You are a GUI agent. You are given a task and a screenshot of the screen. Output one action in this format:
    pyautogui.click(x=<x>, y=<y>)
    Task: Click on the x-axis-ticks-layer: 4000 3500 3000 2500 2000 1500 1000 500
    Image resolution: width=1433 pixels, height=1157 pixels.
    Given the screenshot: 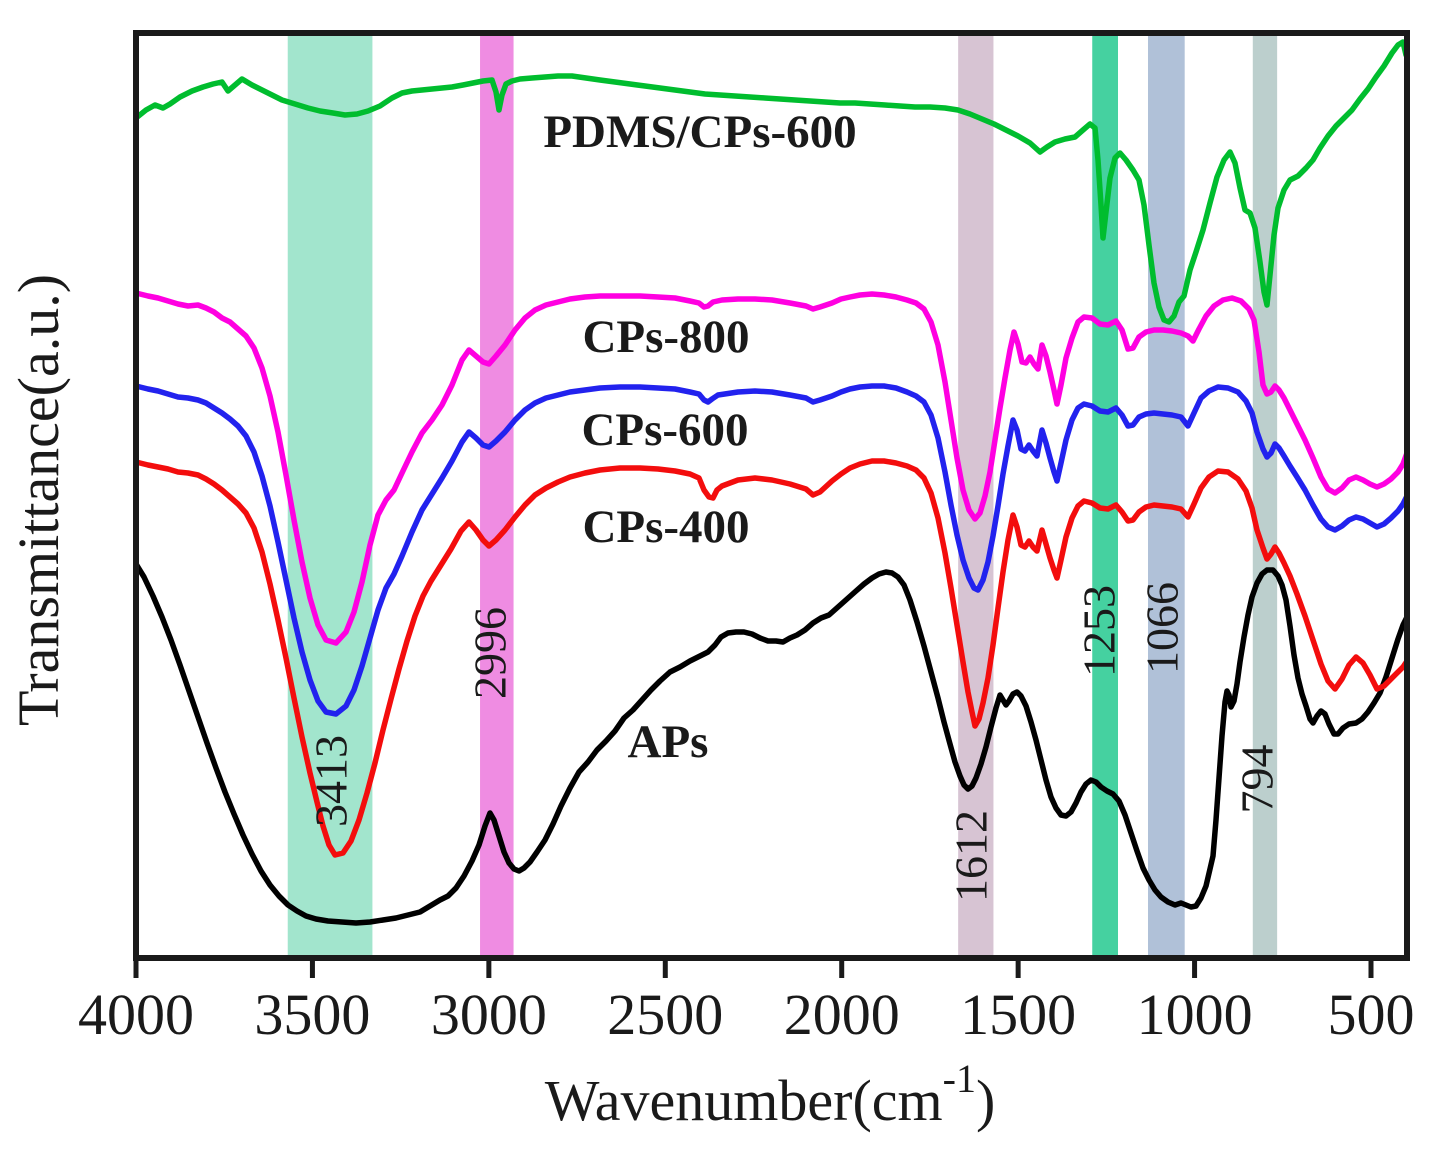 What is the action you would take?
    pyautogui.click(x=746, y=1002)
    